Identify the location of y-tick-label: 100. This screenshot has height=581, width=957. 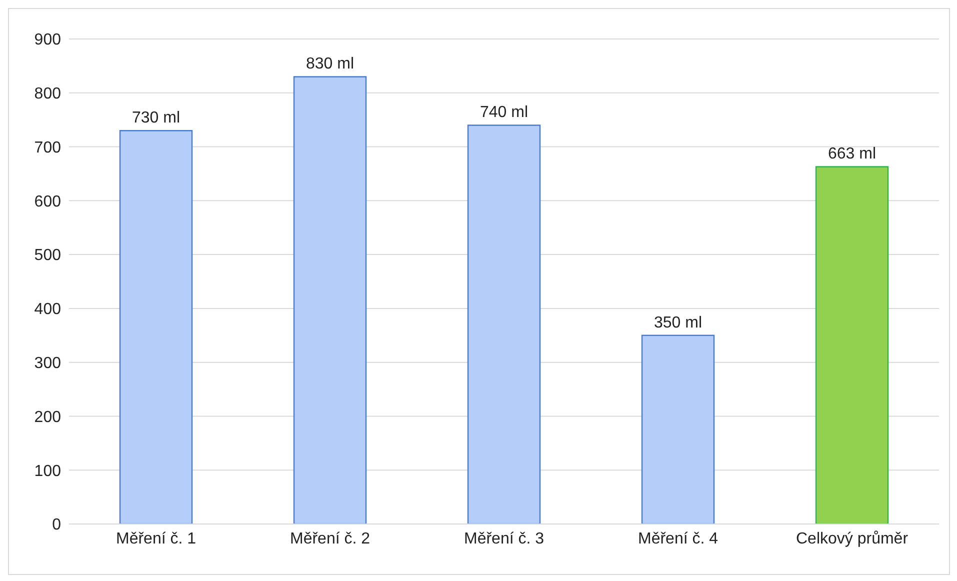
(48, 471).